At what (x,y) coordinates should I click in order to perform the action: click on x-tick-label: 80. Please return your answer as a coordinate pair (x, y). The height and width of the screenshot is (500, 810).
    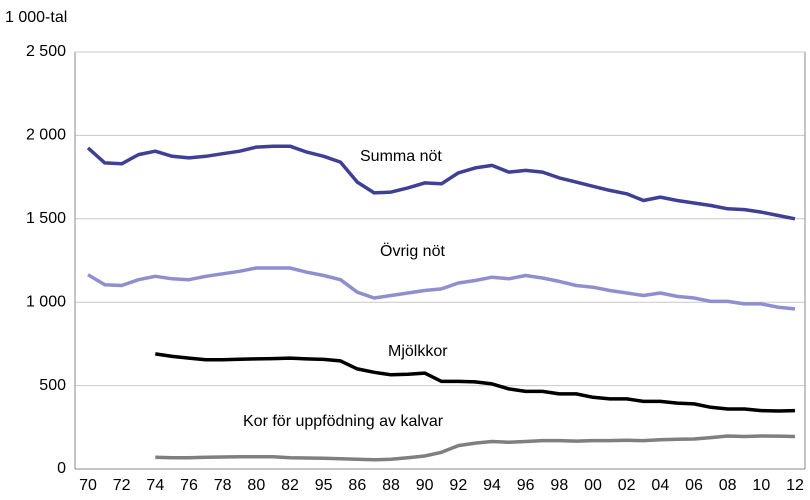
    Looking at the image, I should click on (256, 485).